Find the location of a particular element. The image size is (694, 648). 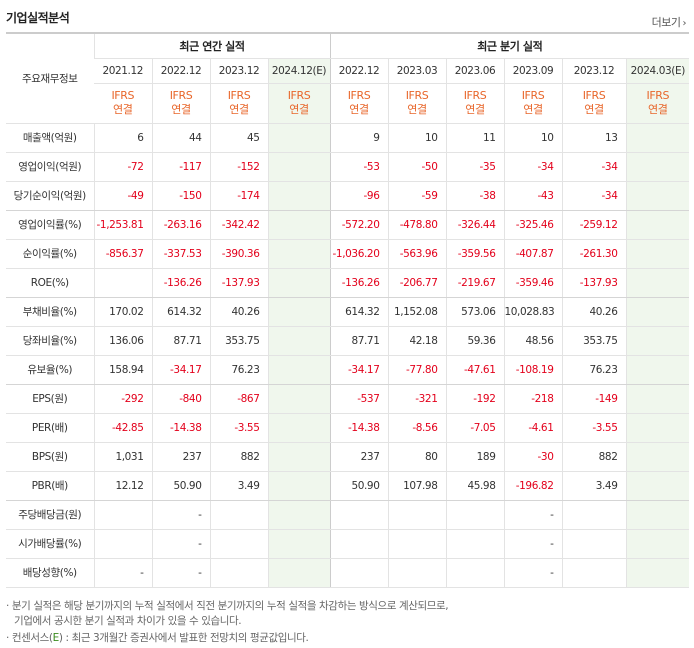

table-cell: -840 is located at coordinates (180, 399).